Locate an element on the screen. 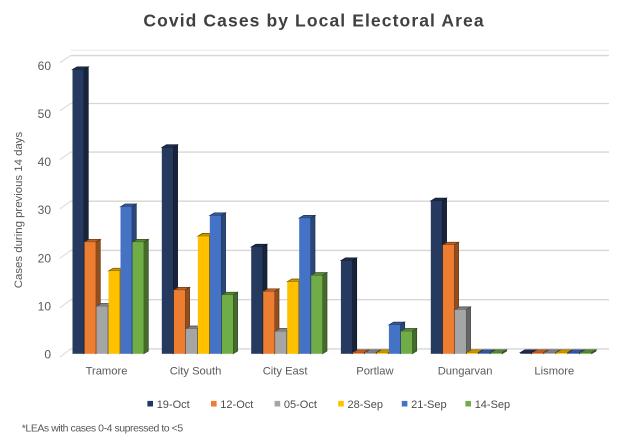 The width and height of the screenshot is (632, 444). svg-text: City South is located at coordinates (196, 372).